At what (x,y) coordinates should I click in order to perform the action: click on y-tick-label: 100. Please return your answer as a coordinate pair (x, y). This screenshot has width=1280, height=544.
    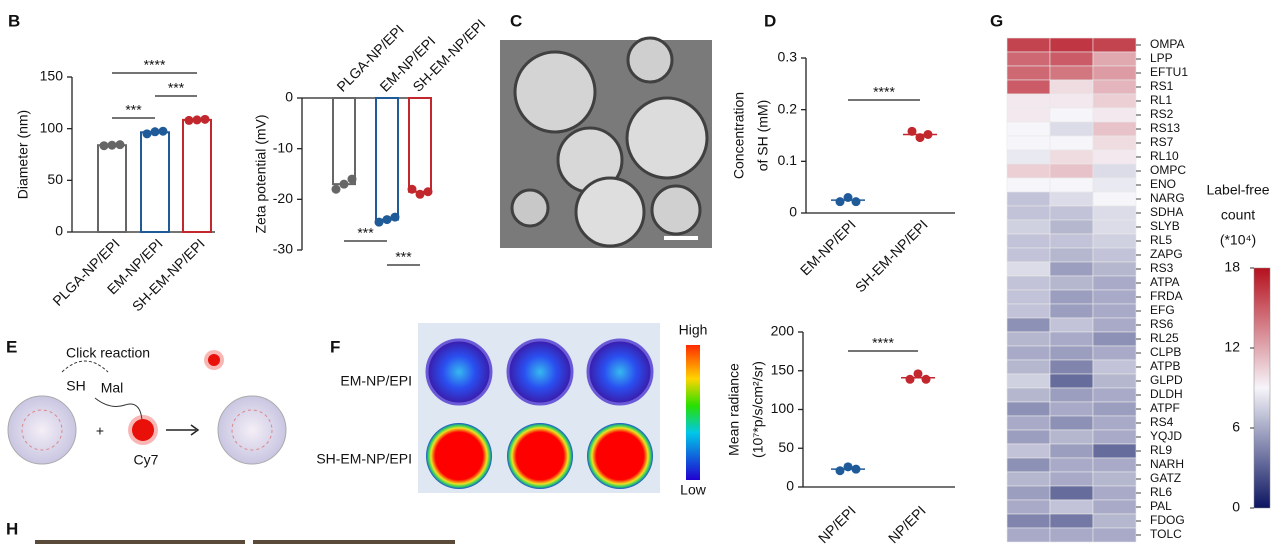
    Looking at the image, I should click on (783, 408).